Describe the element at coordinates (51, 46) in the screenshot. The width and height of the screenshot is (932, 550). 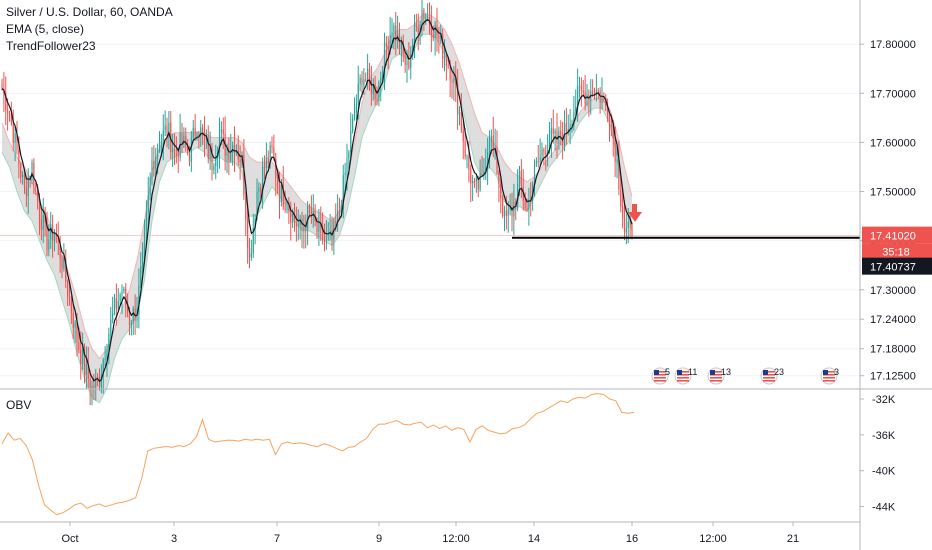
I see `legend-indicator: TrendFollower23` at that location.